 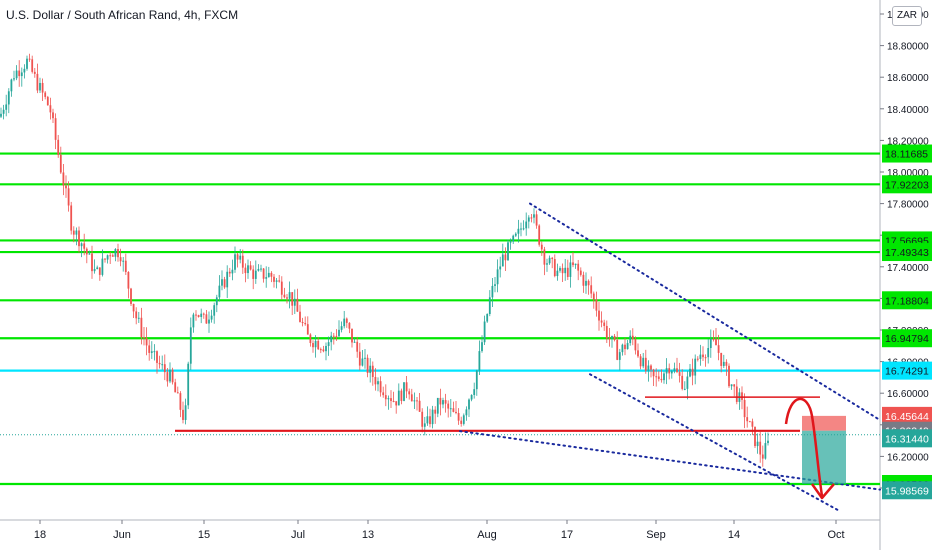 I want to click on y-tick-label: 18.60000, so click(x=908, y=78).